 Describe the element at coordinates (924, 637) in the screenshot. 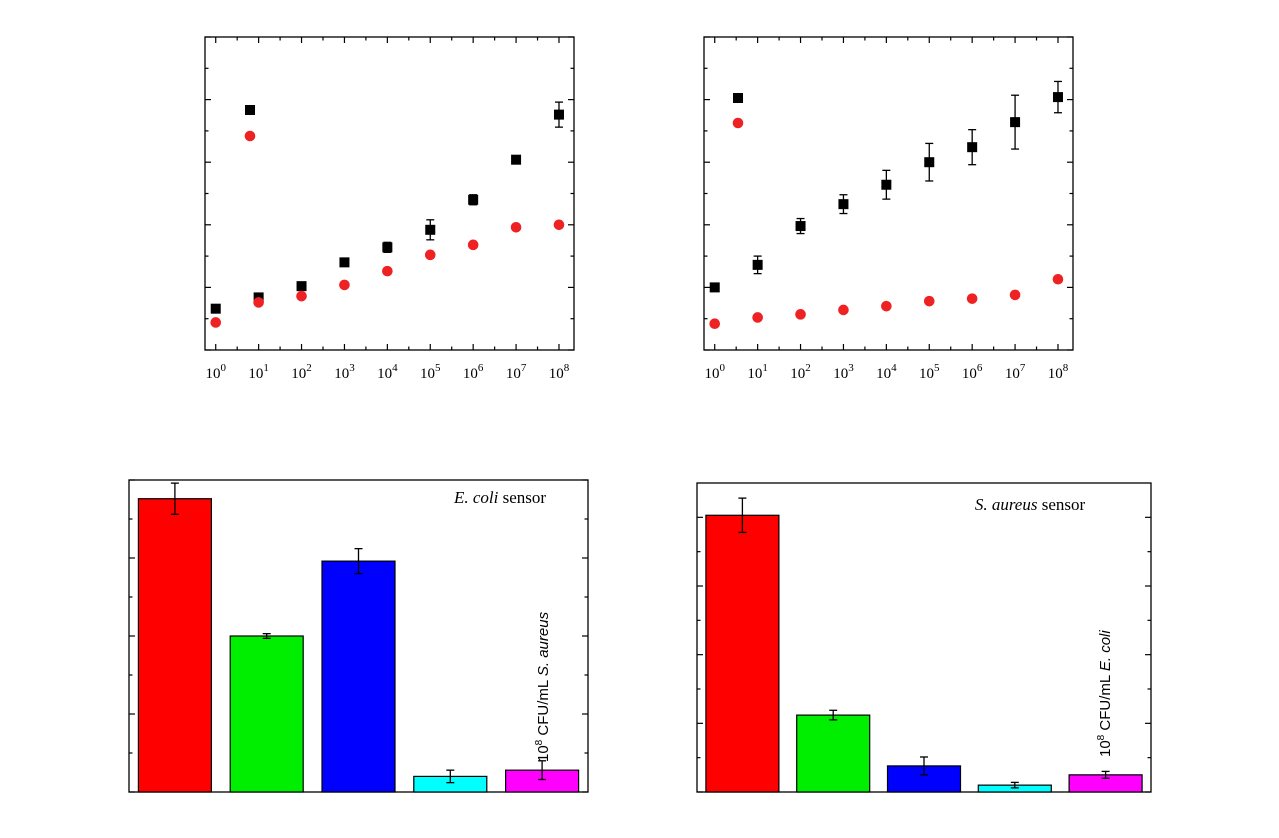

I see `chart-panel-d: S. aureus sensor 108 CFU/mL E. coli` at that location.